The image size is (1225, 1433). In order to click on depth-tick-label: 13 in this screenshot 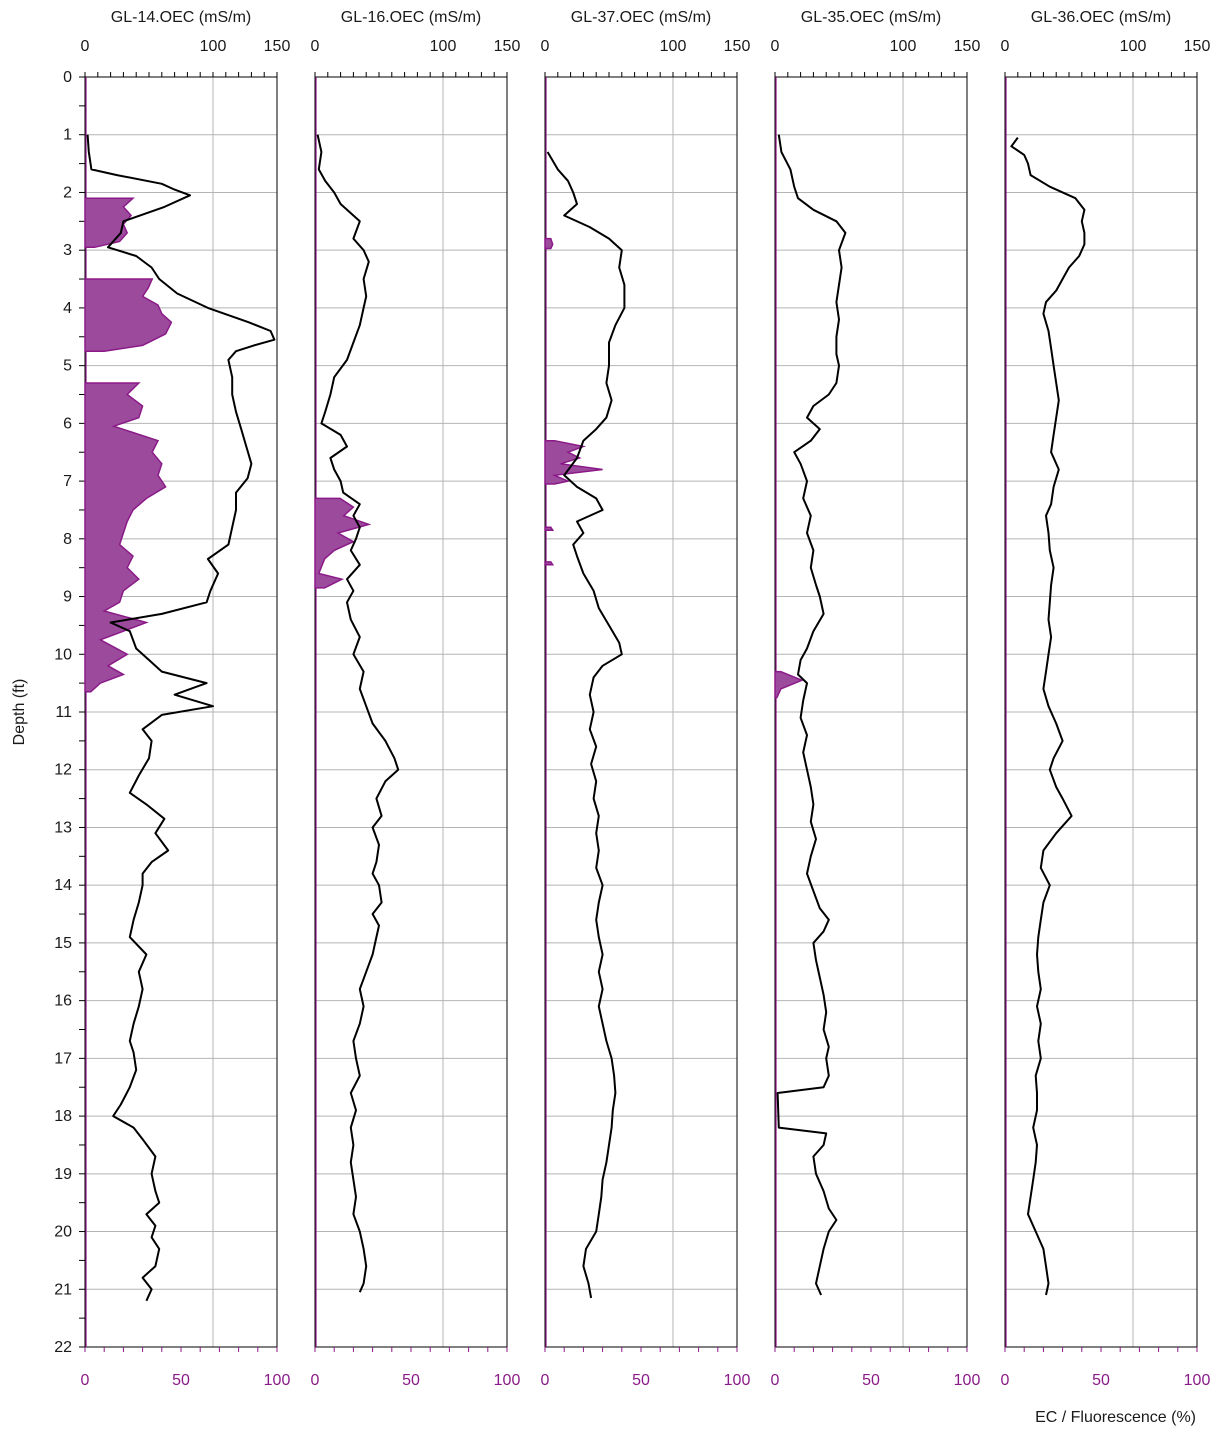, I will do `click(63, 827)`.